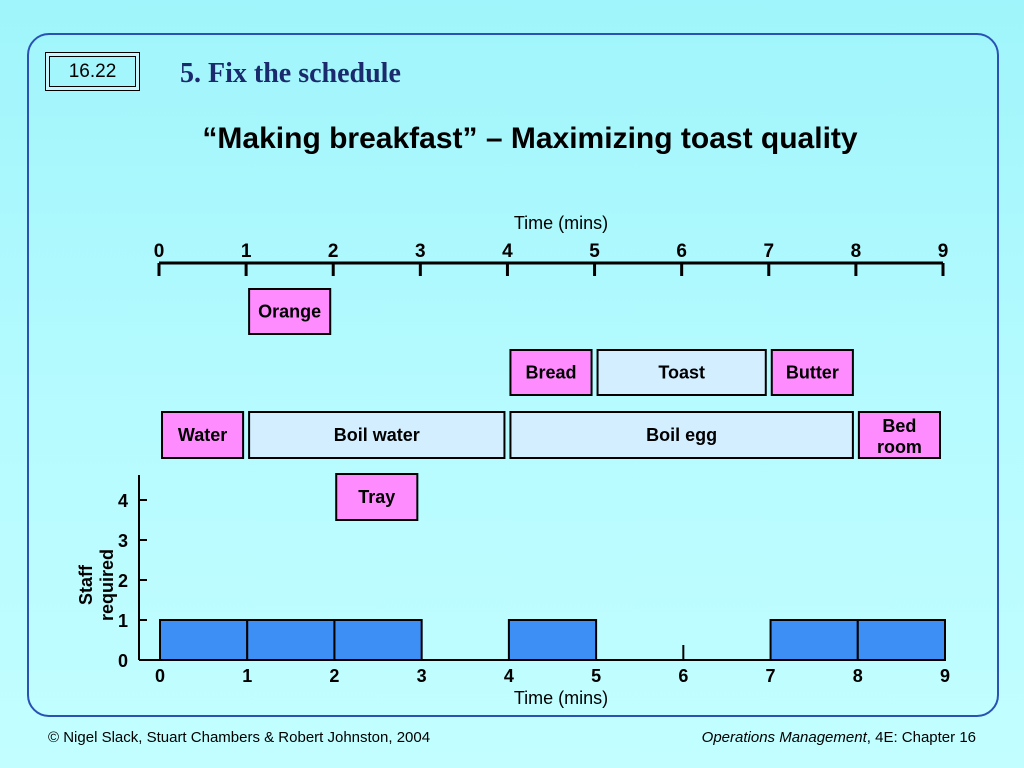  I want to click on task-label: Bread, so click(550, 373).